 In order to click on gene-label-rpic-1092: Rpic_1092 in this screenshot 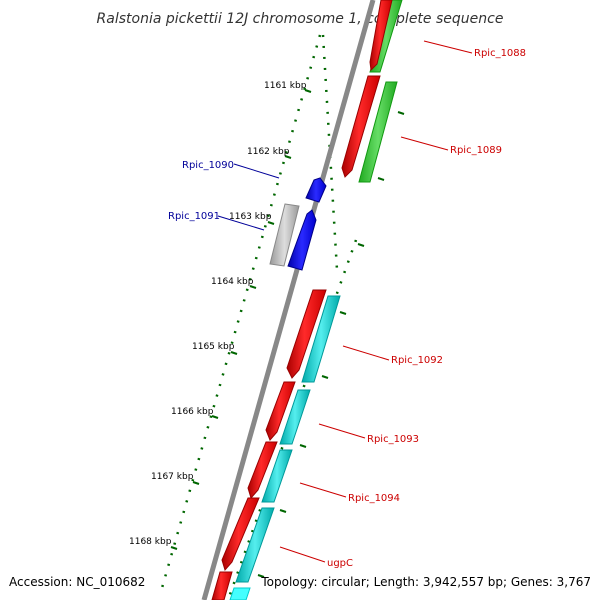, I will do `click(417, 360)`.